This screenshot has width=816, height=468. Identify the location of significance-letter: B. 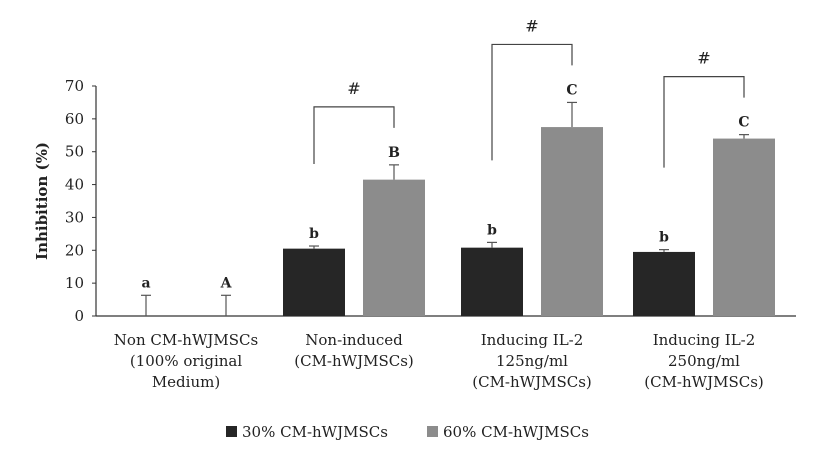
(394, 153).